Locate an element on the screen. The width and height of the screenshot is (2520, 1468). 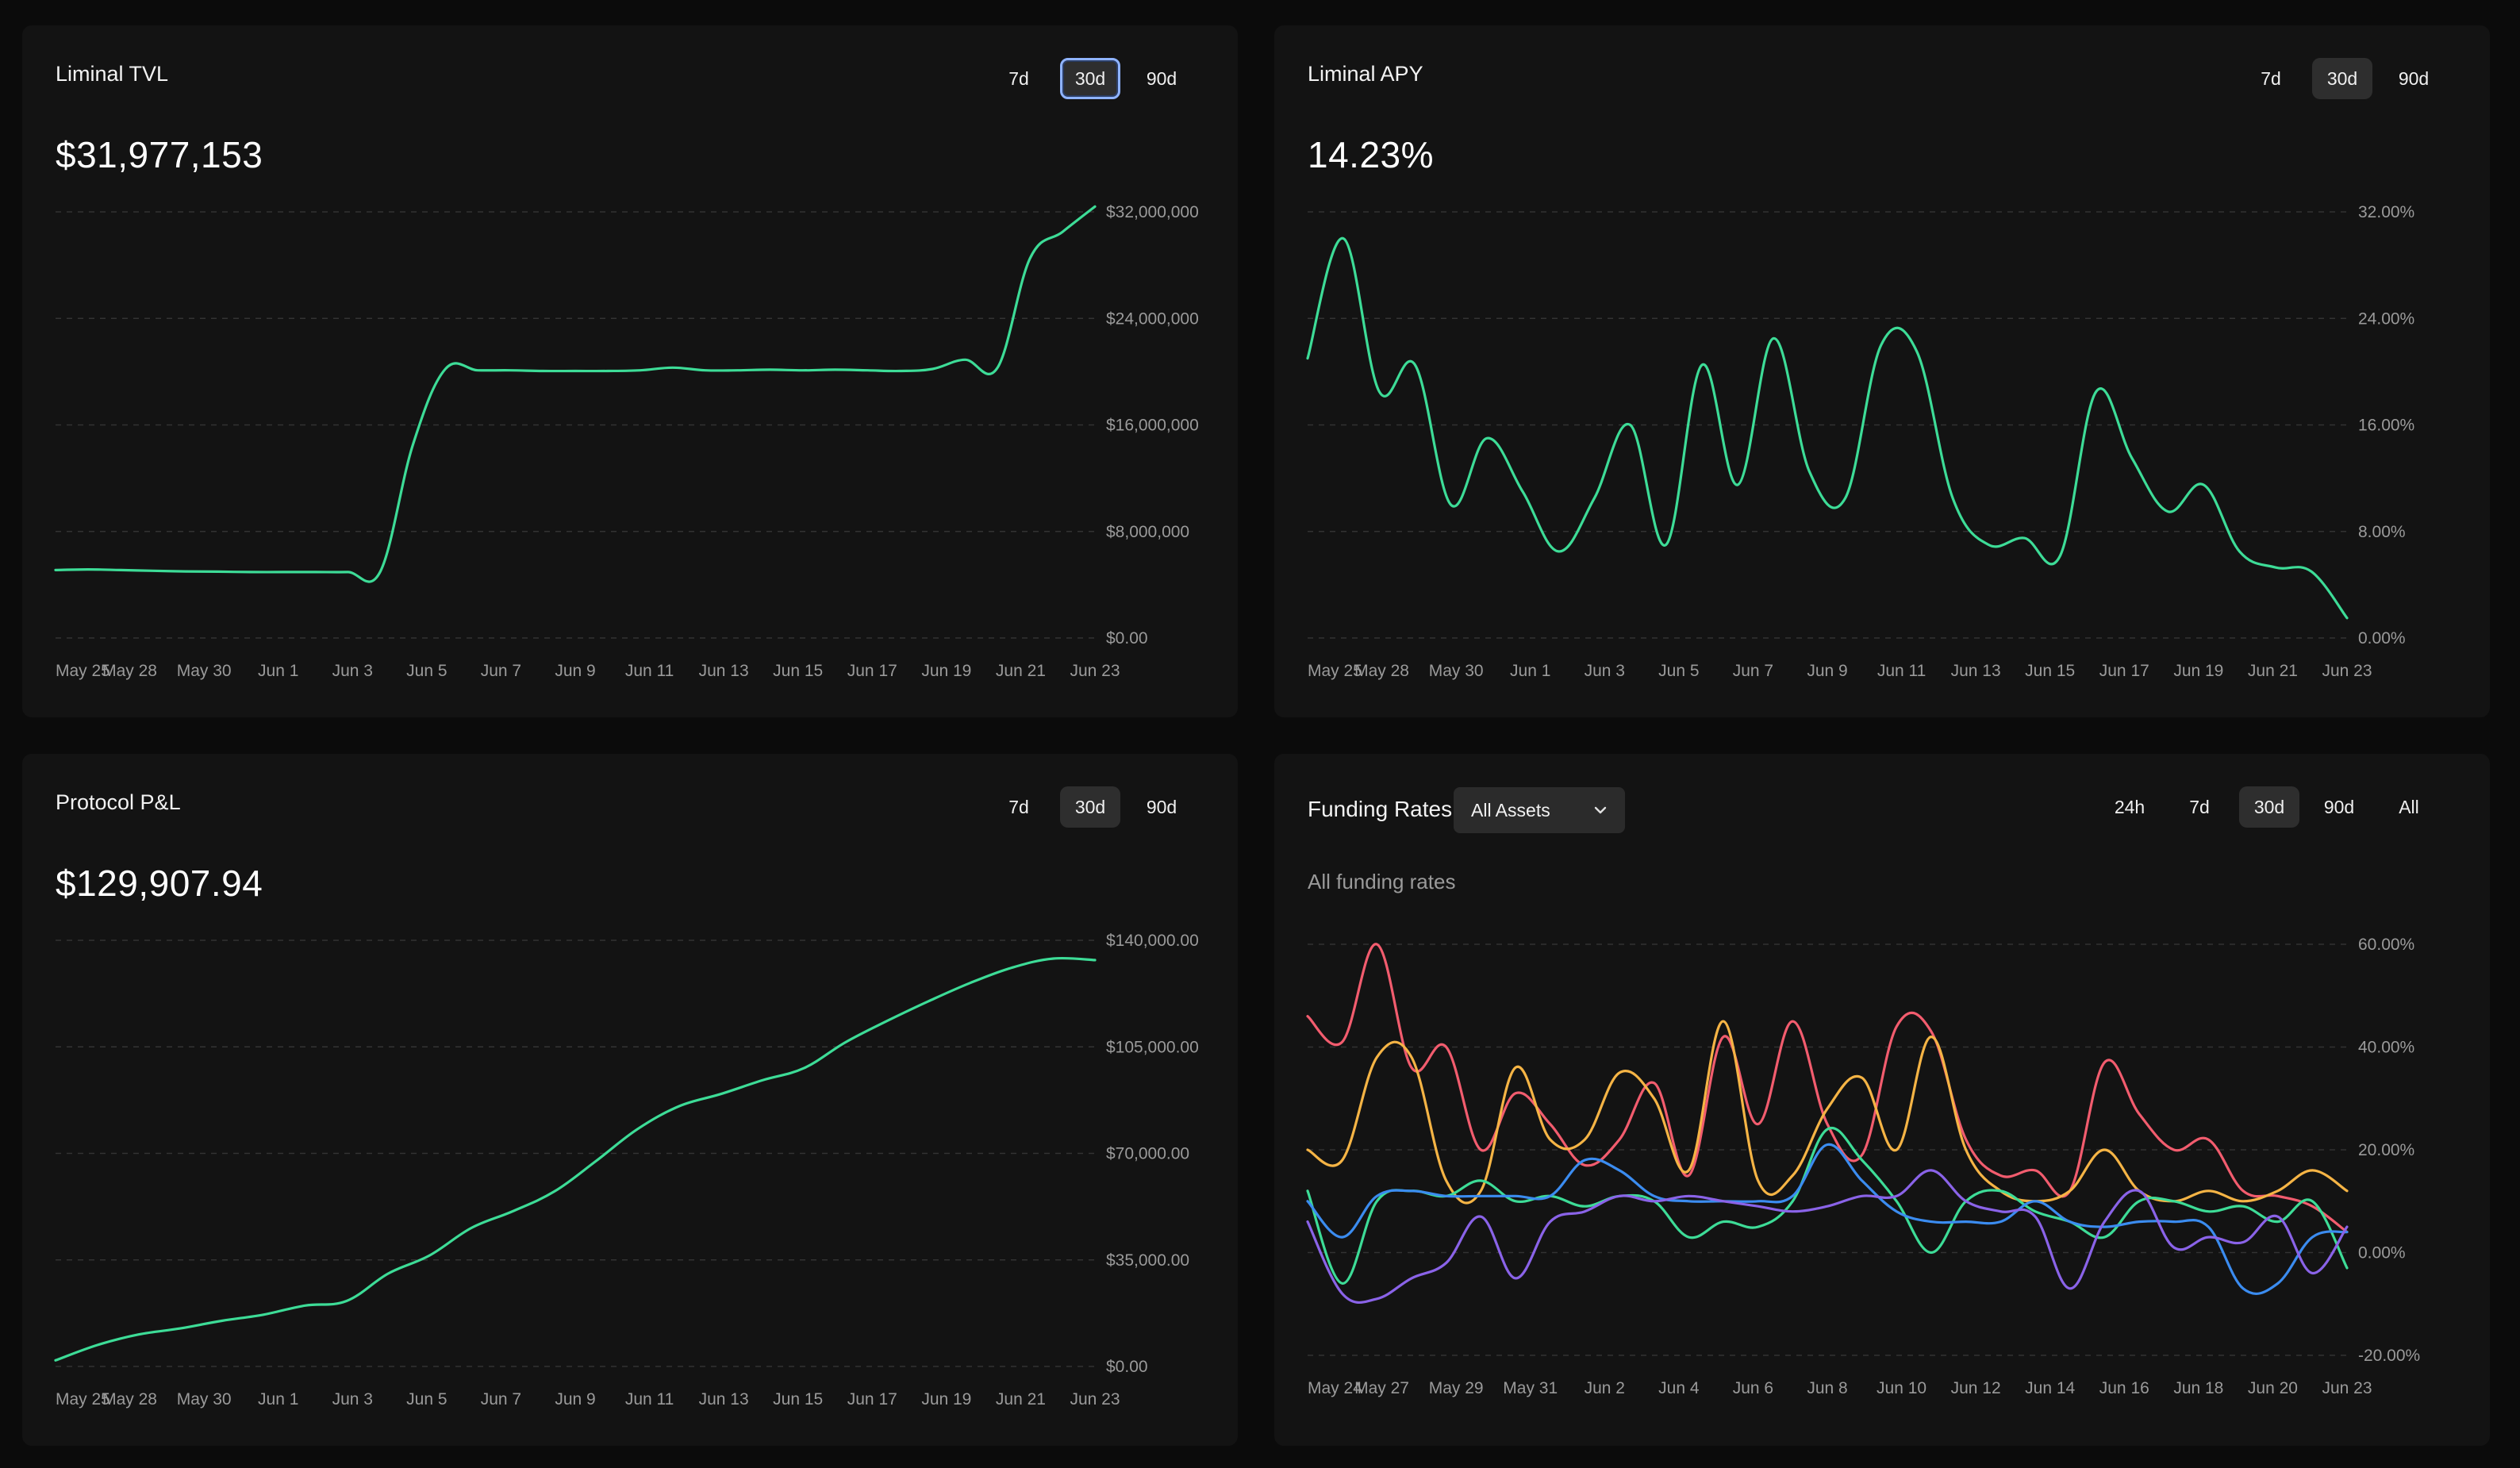
y-tick-label: $16,000,000 is located at coordinates (1152, 426).